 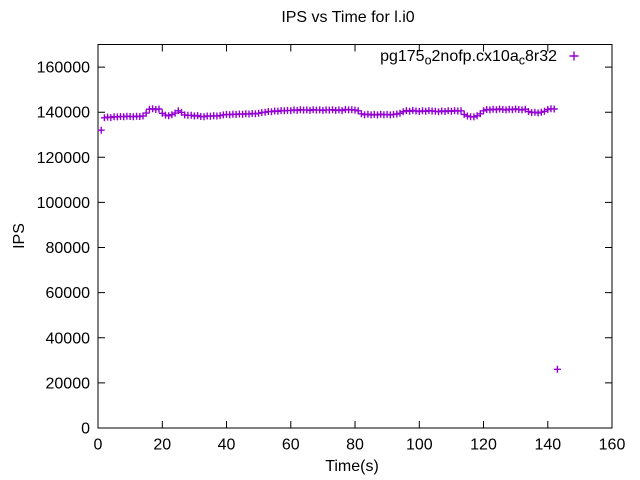 I want to click on x-tick-label: 120, so click(x=483, y=445).